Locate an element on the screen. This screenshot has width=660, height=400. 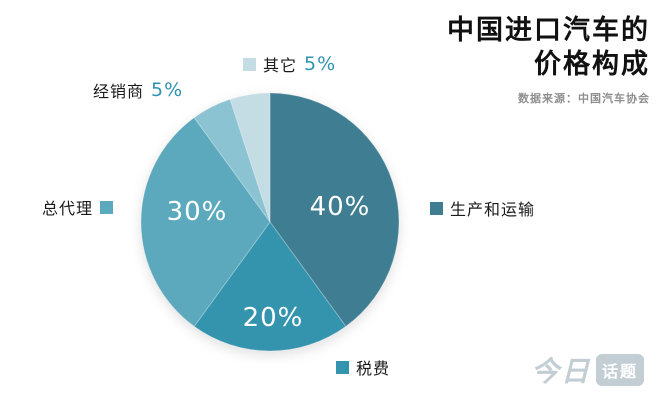
brand-logo: 今日 话题 is located at coordinates (587, 370).